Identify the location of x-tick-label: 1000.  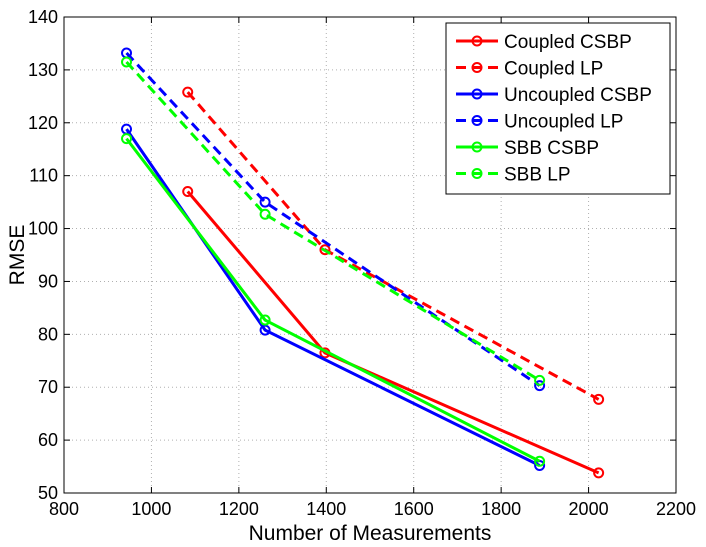
(151, 509).